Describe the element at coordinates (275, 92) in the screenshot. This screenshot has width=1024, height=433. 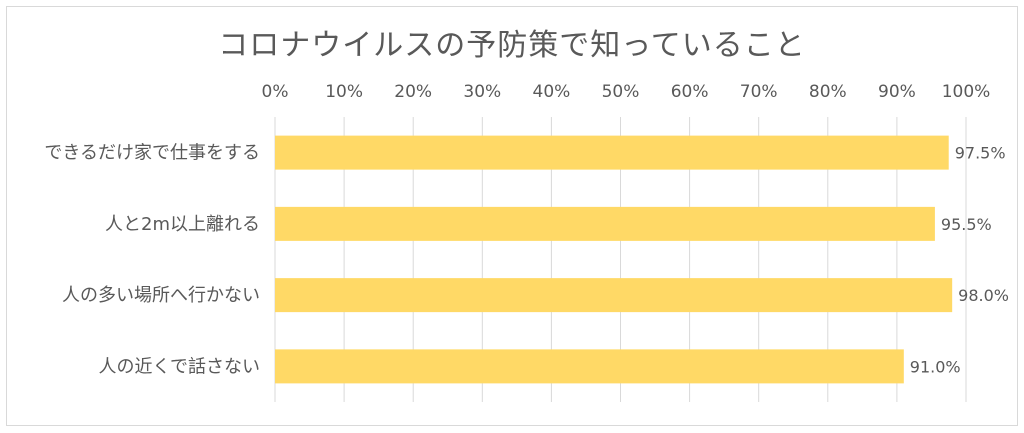
I see `x-tick-label: 0%` at that location.